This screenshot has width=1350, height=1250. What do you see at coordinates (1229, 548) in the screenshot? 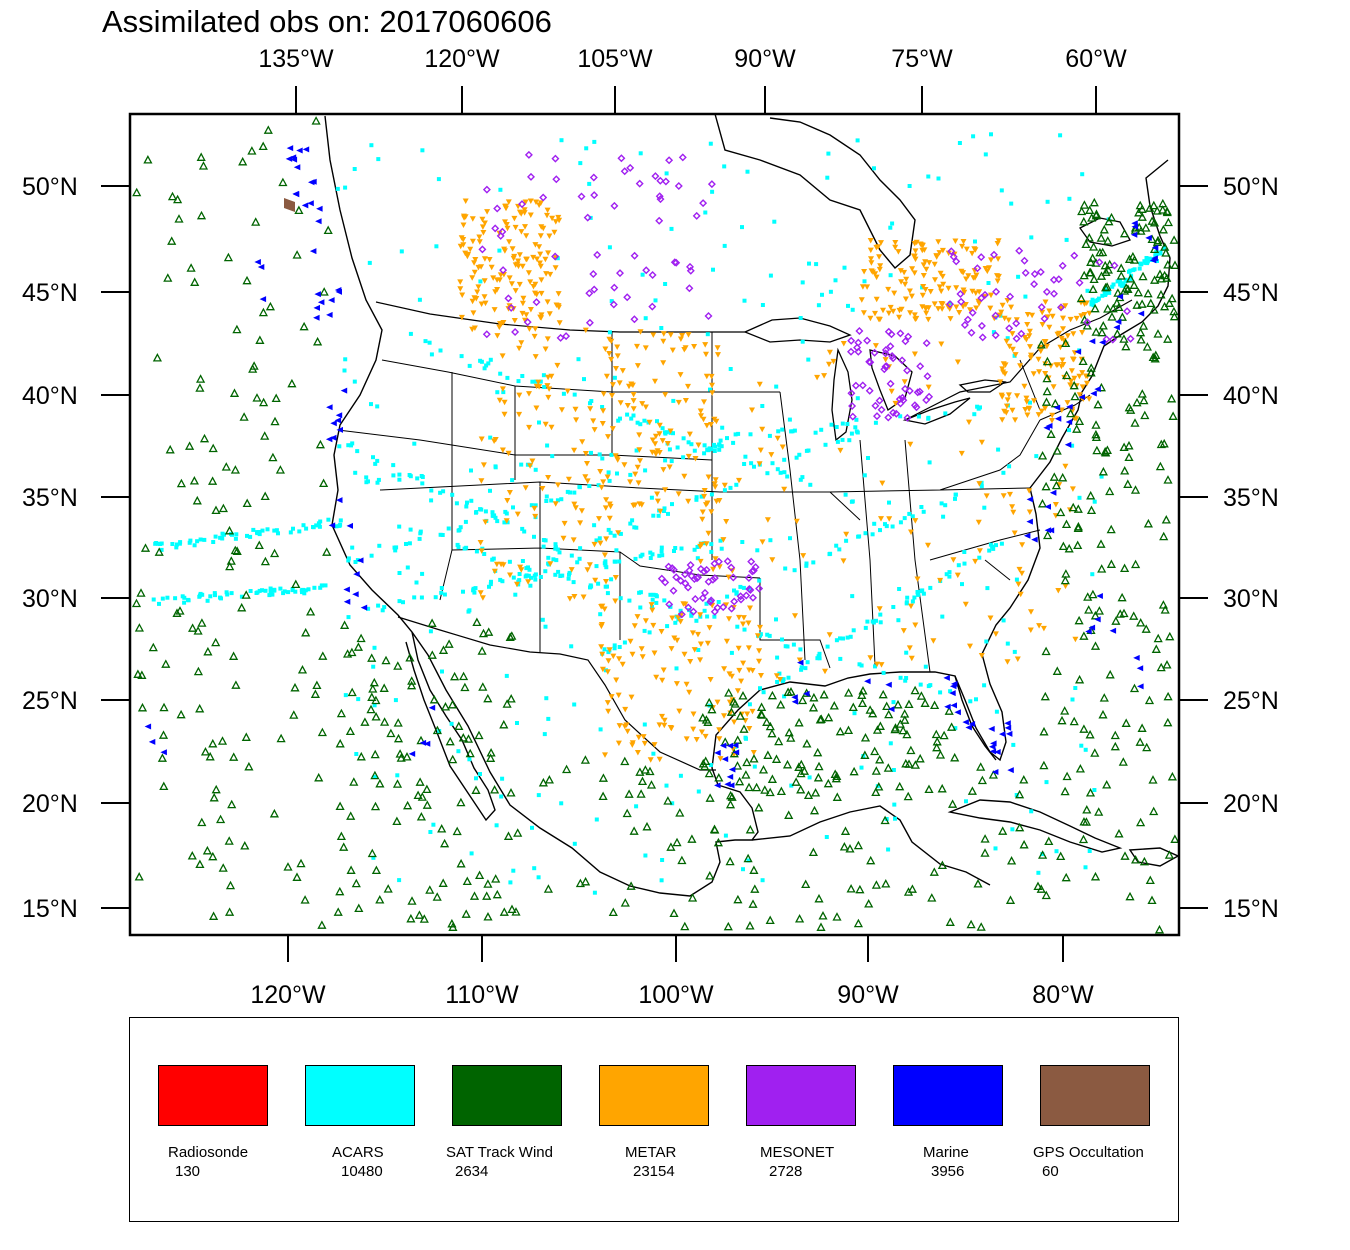
I see `right-axis: 50°N 45°N 40°N 35°N 30°N 25°N 20°N 15°N` at bounding box center [1229, 548].